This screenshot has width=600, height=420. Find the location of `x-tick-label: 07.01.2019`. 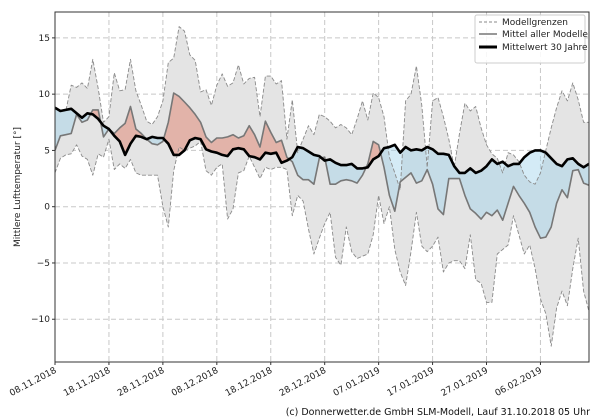

x-tick-label: 07.01.2019 is located at coordinates (357, 382).